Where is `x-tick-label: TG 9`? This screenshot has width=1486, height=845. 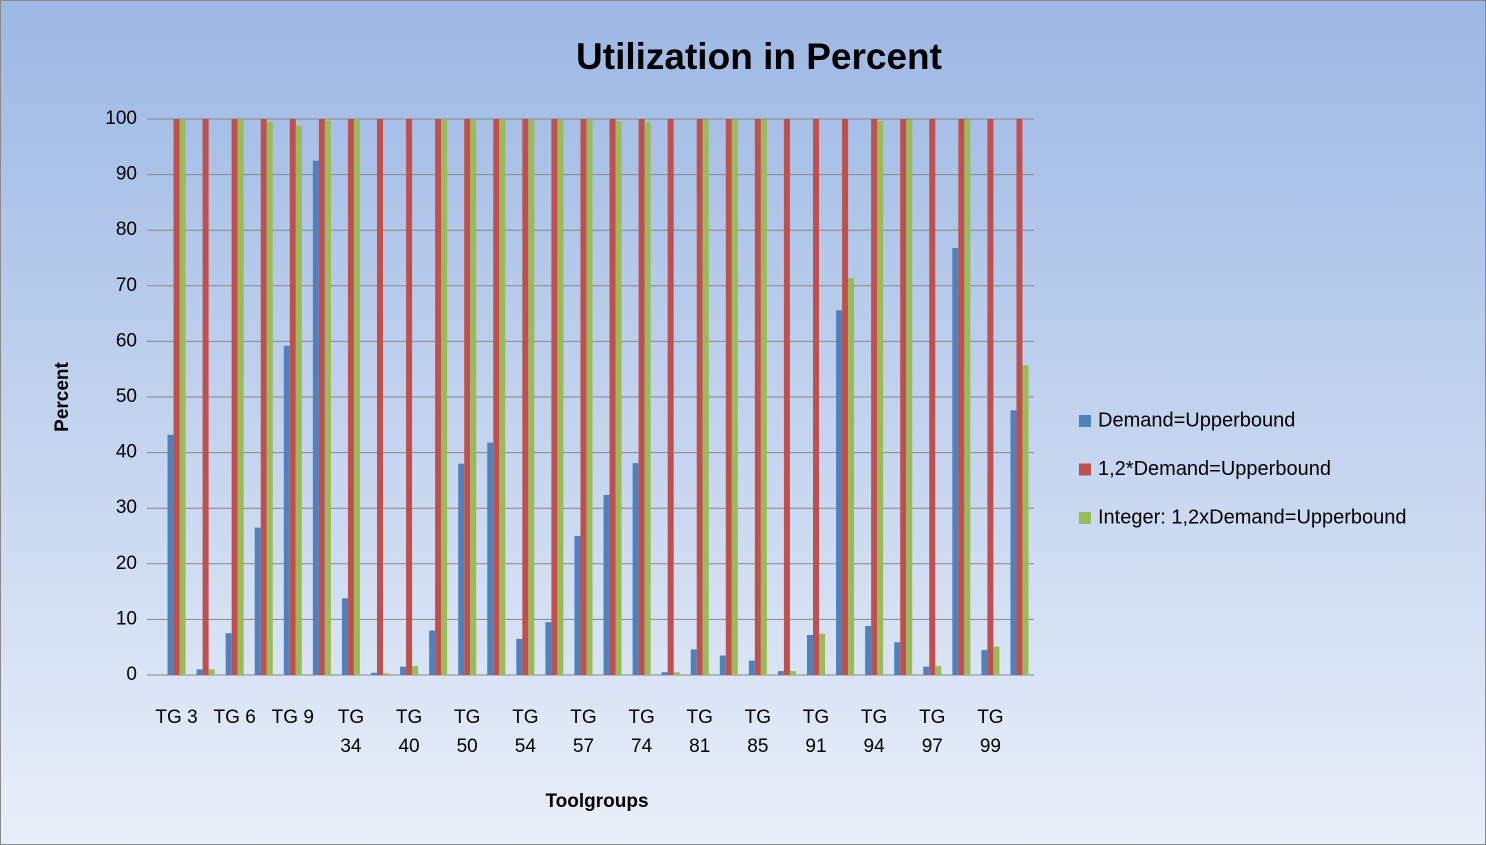
x-tick-label: TG 9 is located at coordinates (292, 717).